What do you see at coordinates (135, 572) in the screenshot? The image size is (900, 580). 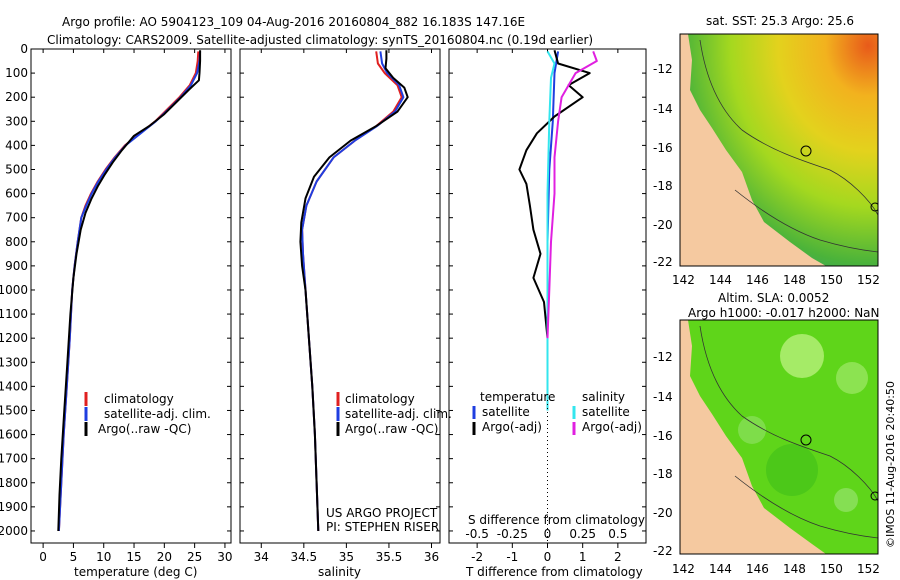 I see `temperature-xlabel: temperature (deg C)` at bounding box center [135, 572].